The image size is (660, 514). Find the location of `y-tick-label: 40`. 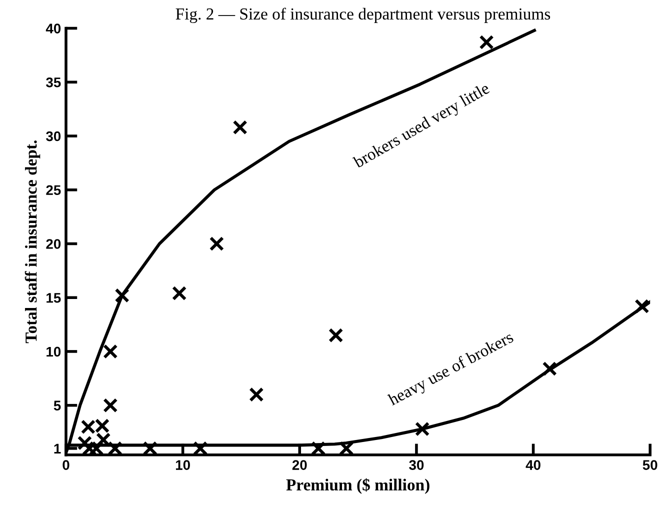

y-tick-label: 40 is located at coordinates (53, 29).